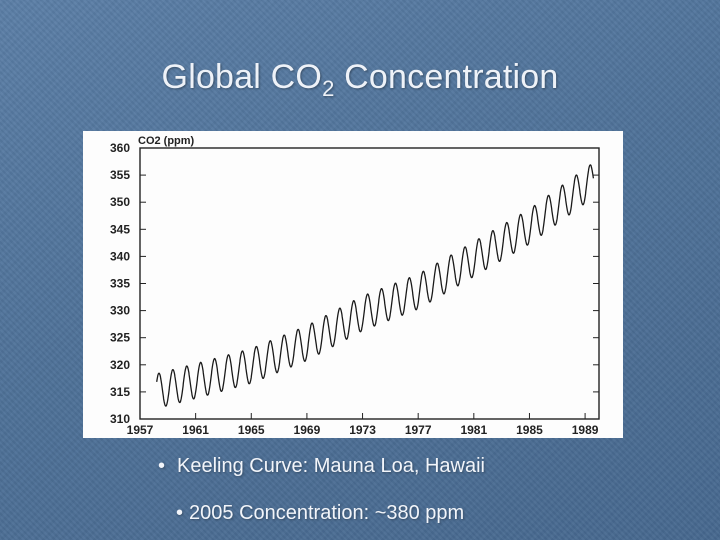  What do you see at coordinates (242, 77) in the screenshot?
I see `title-prefix: Global CO` at bounding box center [242, 77].